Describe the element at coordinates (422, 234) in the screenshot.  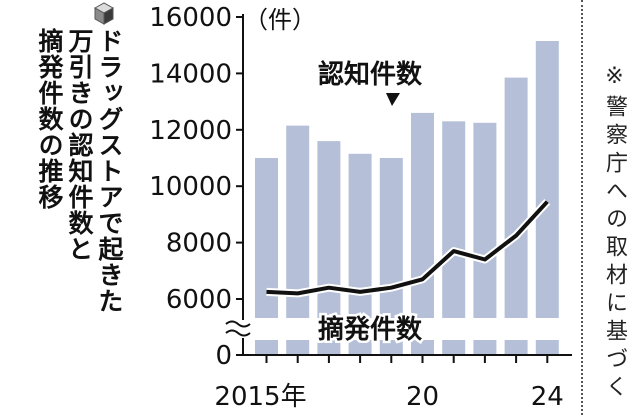
I see `bar-2020` at that location.